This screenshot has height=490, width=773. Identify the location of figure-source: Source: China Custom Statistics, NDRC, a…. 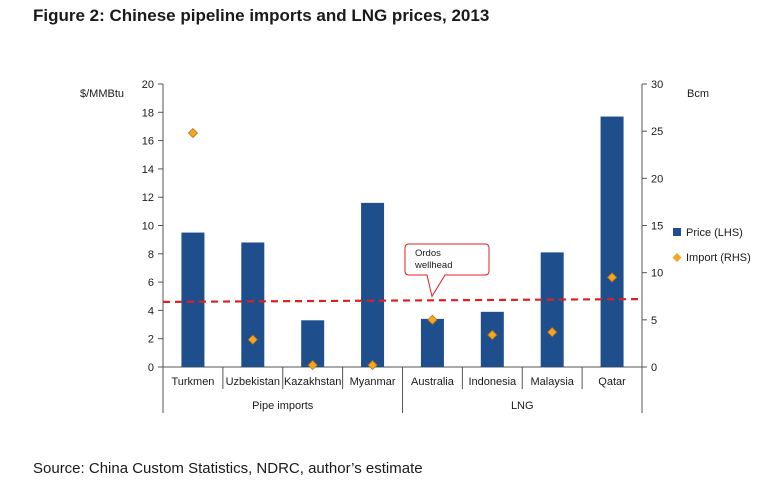
(228, 468).